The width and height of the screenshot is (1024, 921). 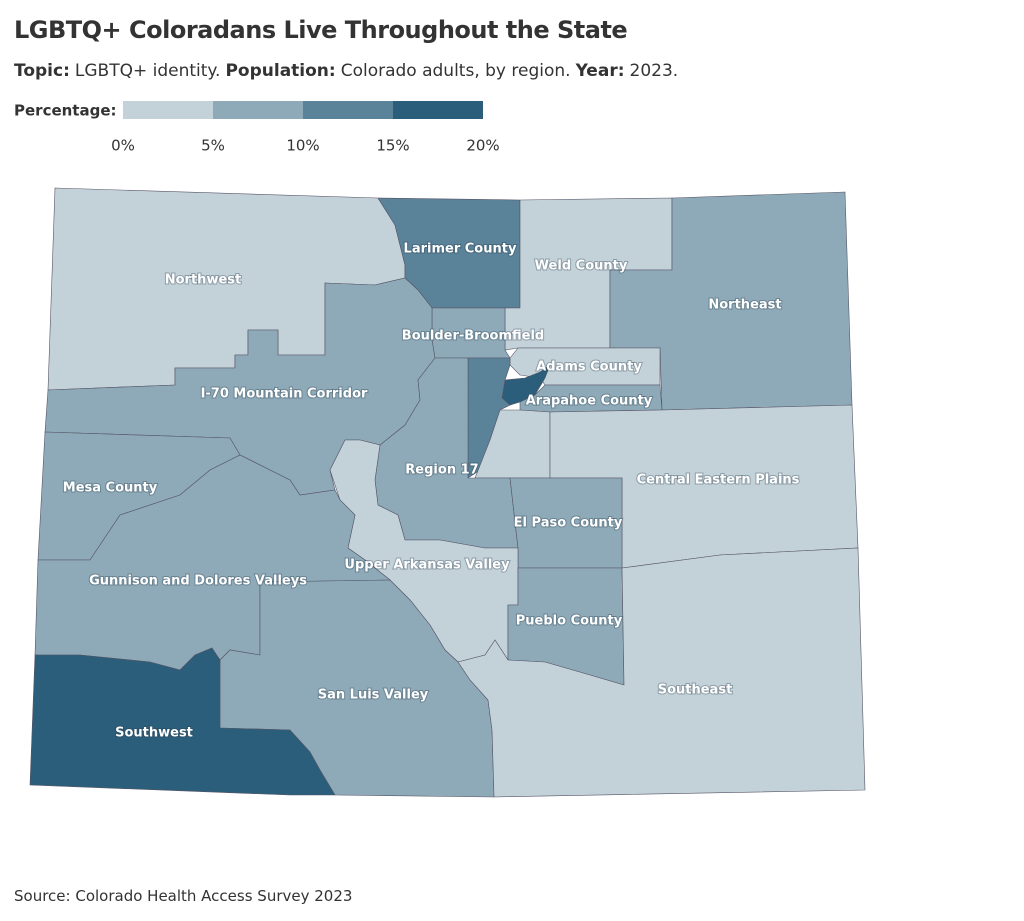 What do you see at coordinates (744, 305) in the screenshot?
I see `region-label: Northeast` at bounding box center [744, 305].